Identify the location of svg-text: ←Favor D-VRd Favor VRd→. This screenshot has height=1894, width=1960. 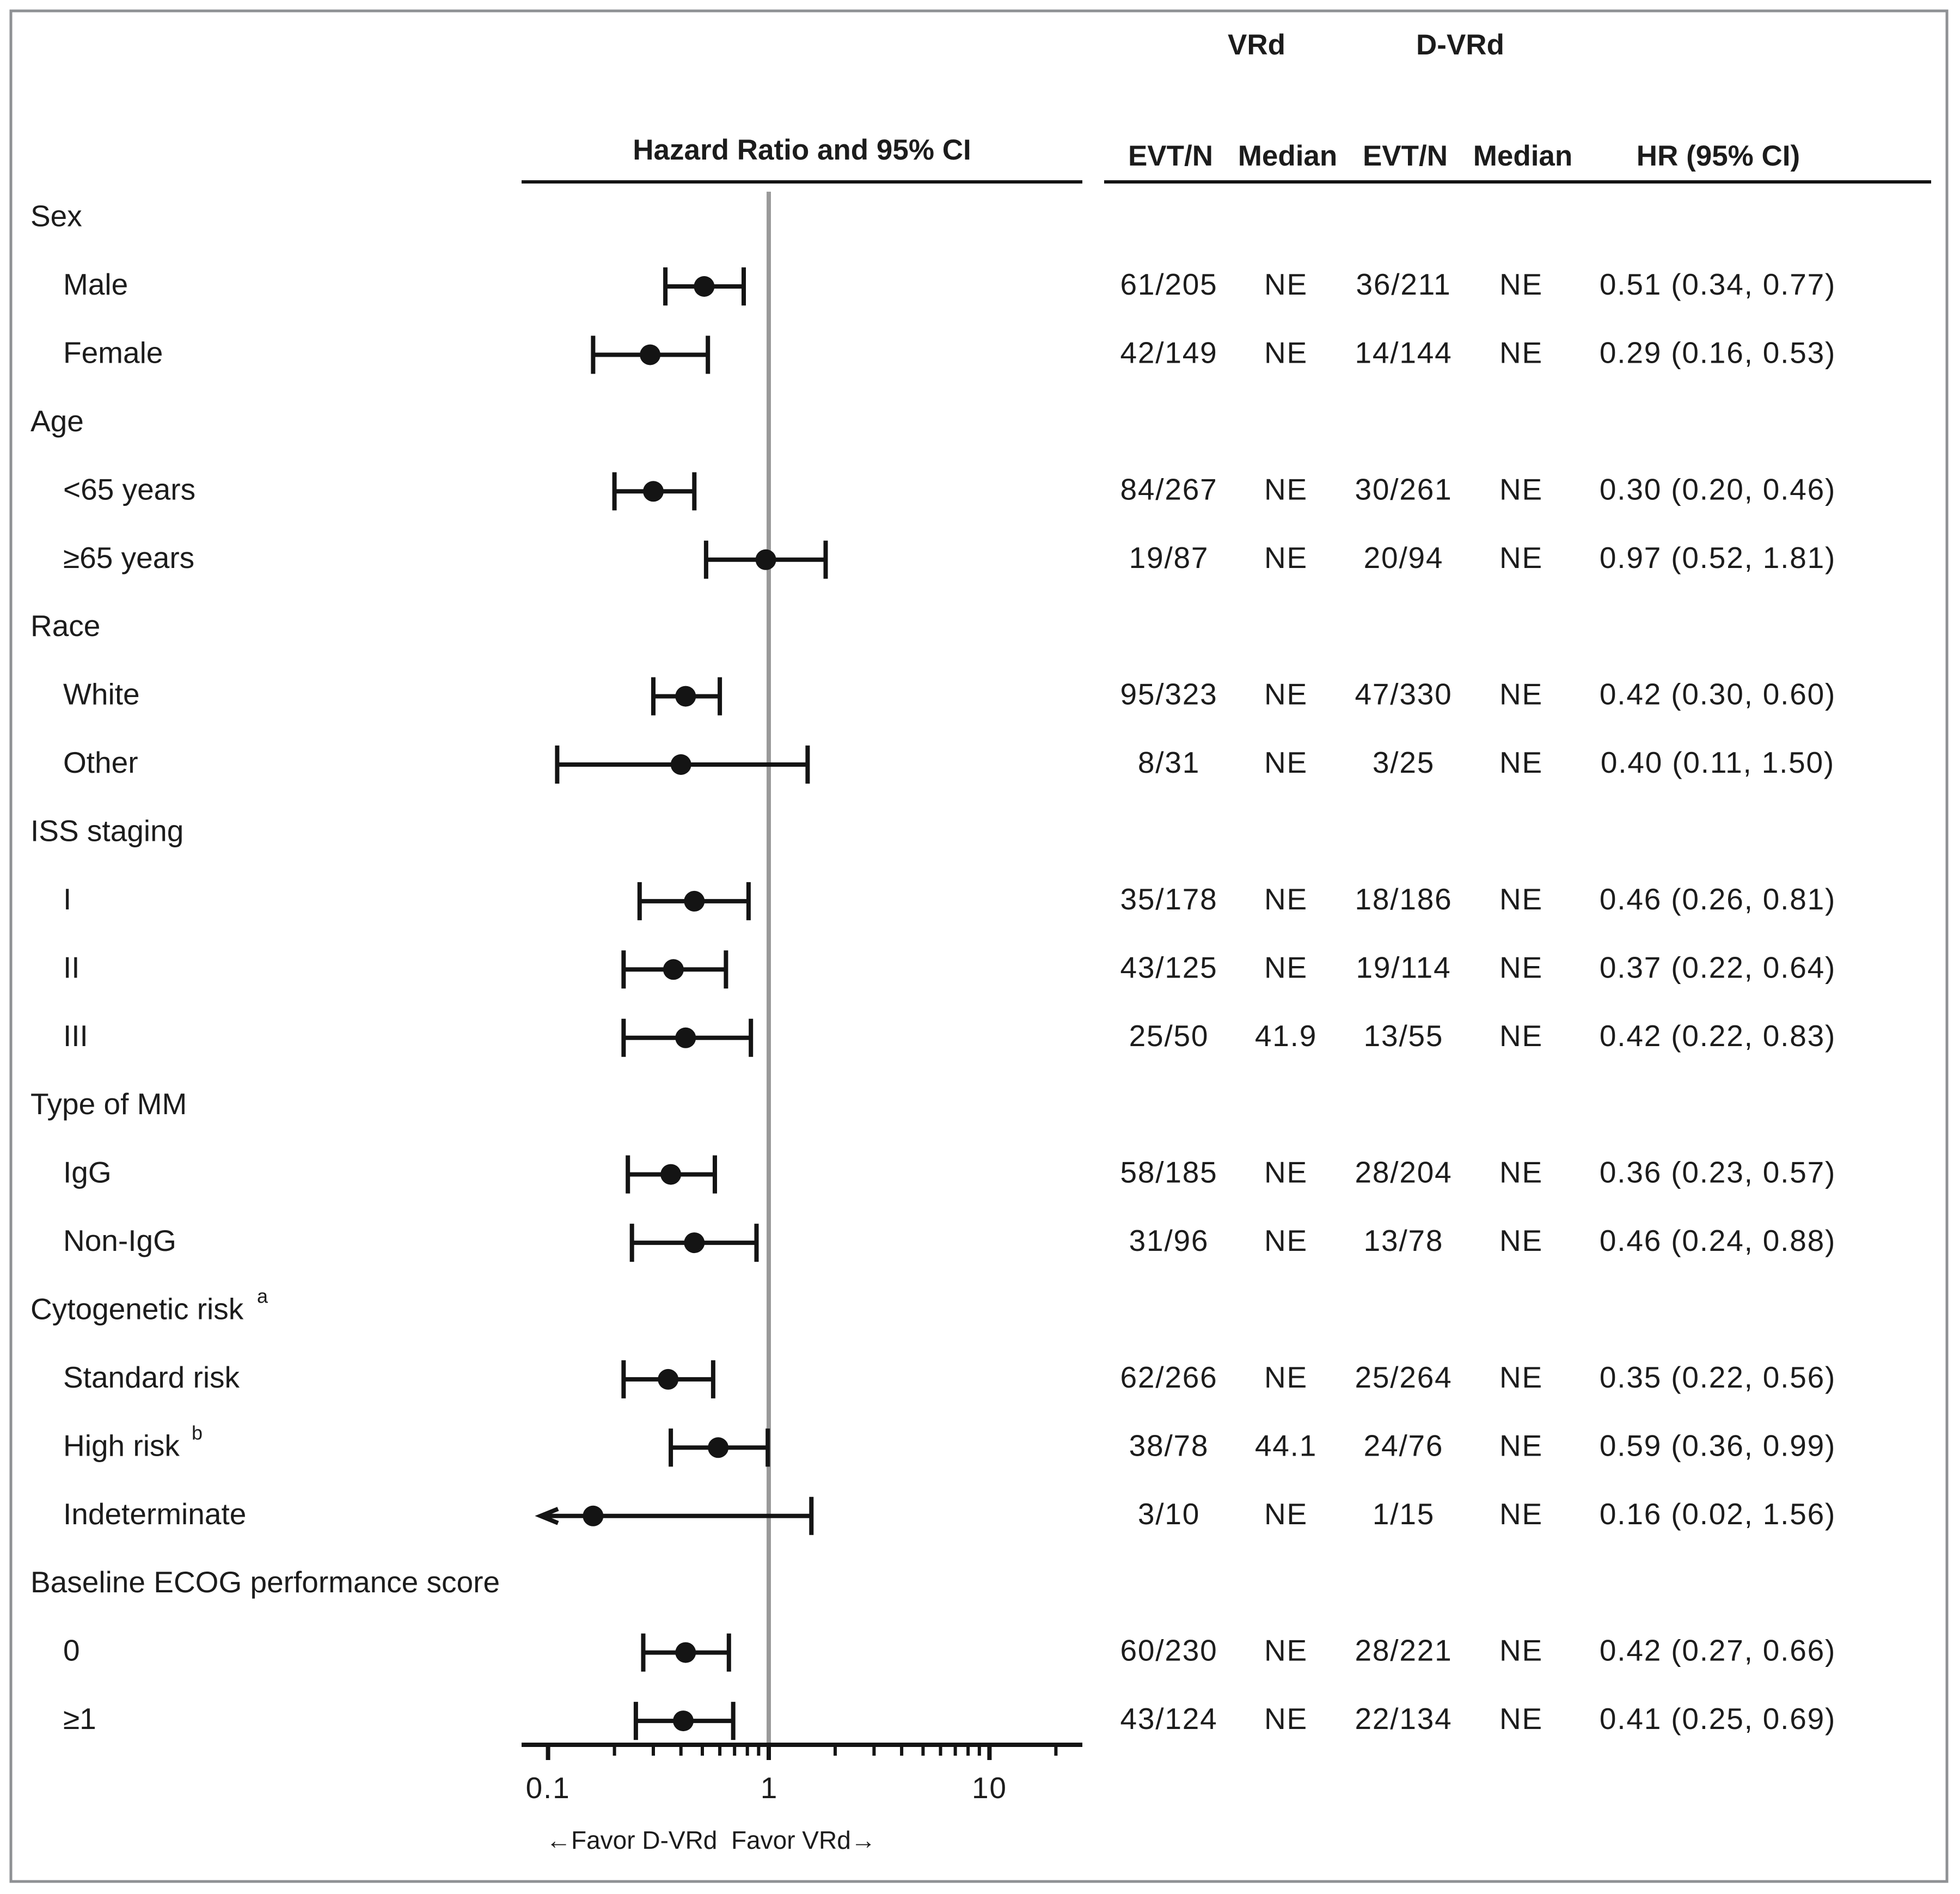
(711, 1840).